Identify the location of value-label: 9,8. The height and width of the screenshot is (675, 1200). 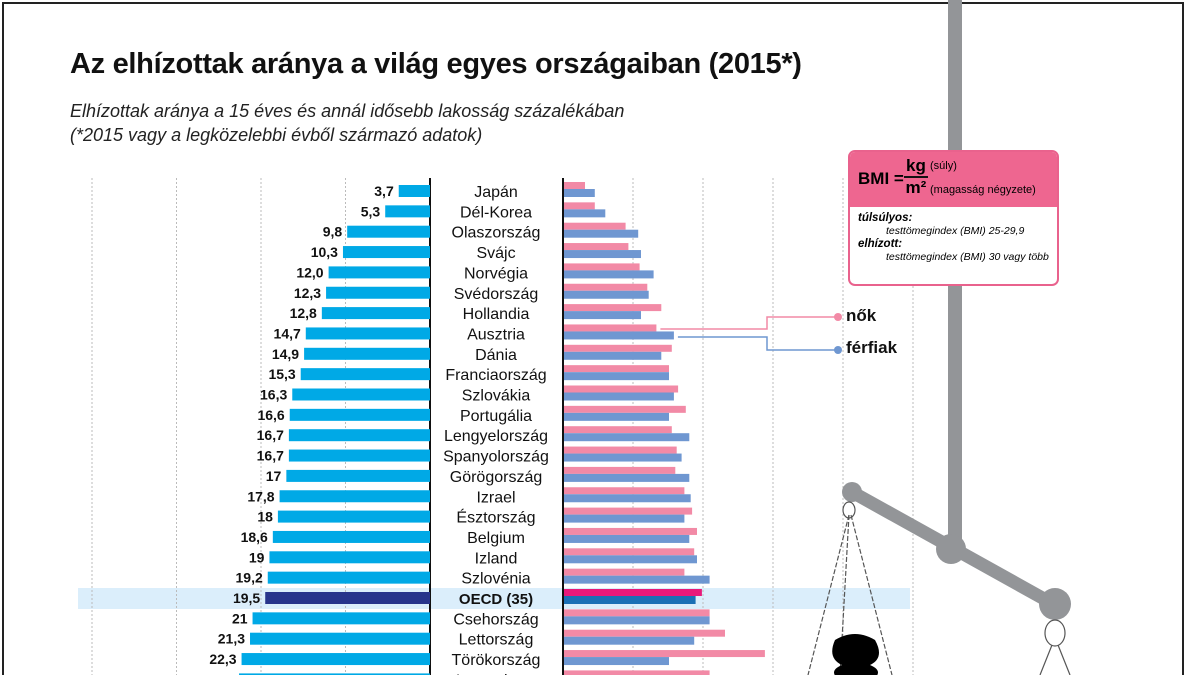
(333, 232).